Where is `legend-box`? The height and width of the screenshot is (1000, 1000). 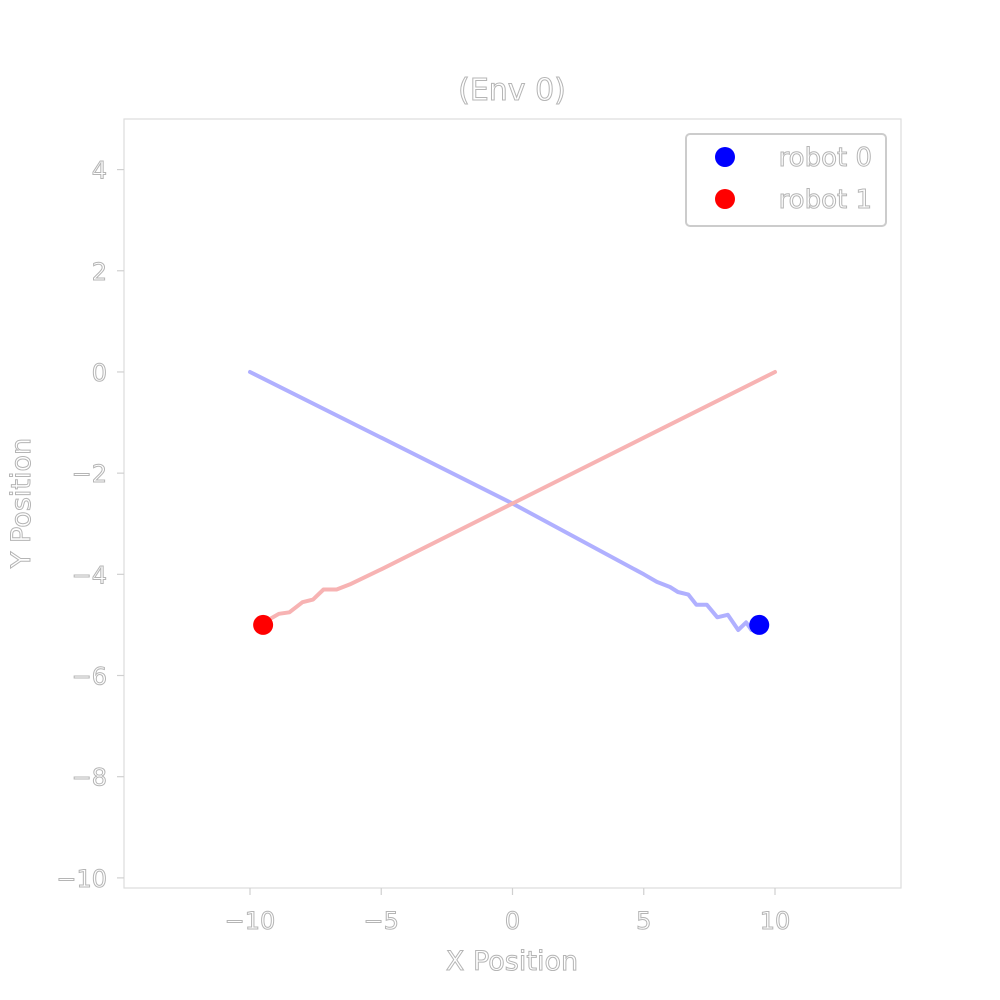 legend-box is located at coordinates (786, 180).